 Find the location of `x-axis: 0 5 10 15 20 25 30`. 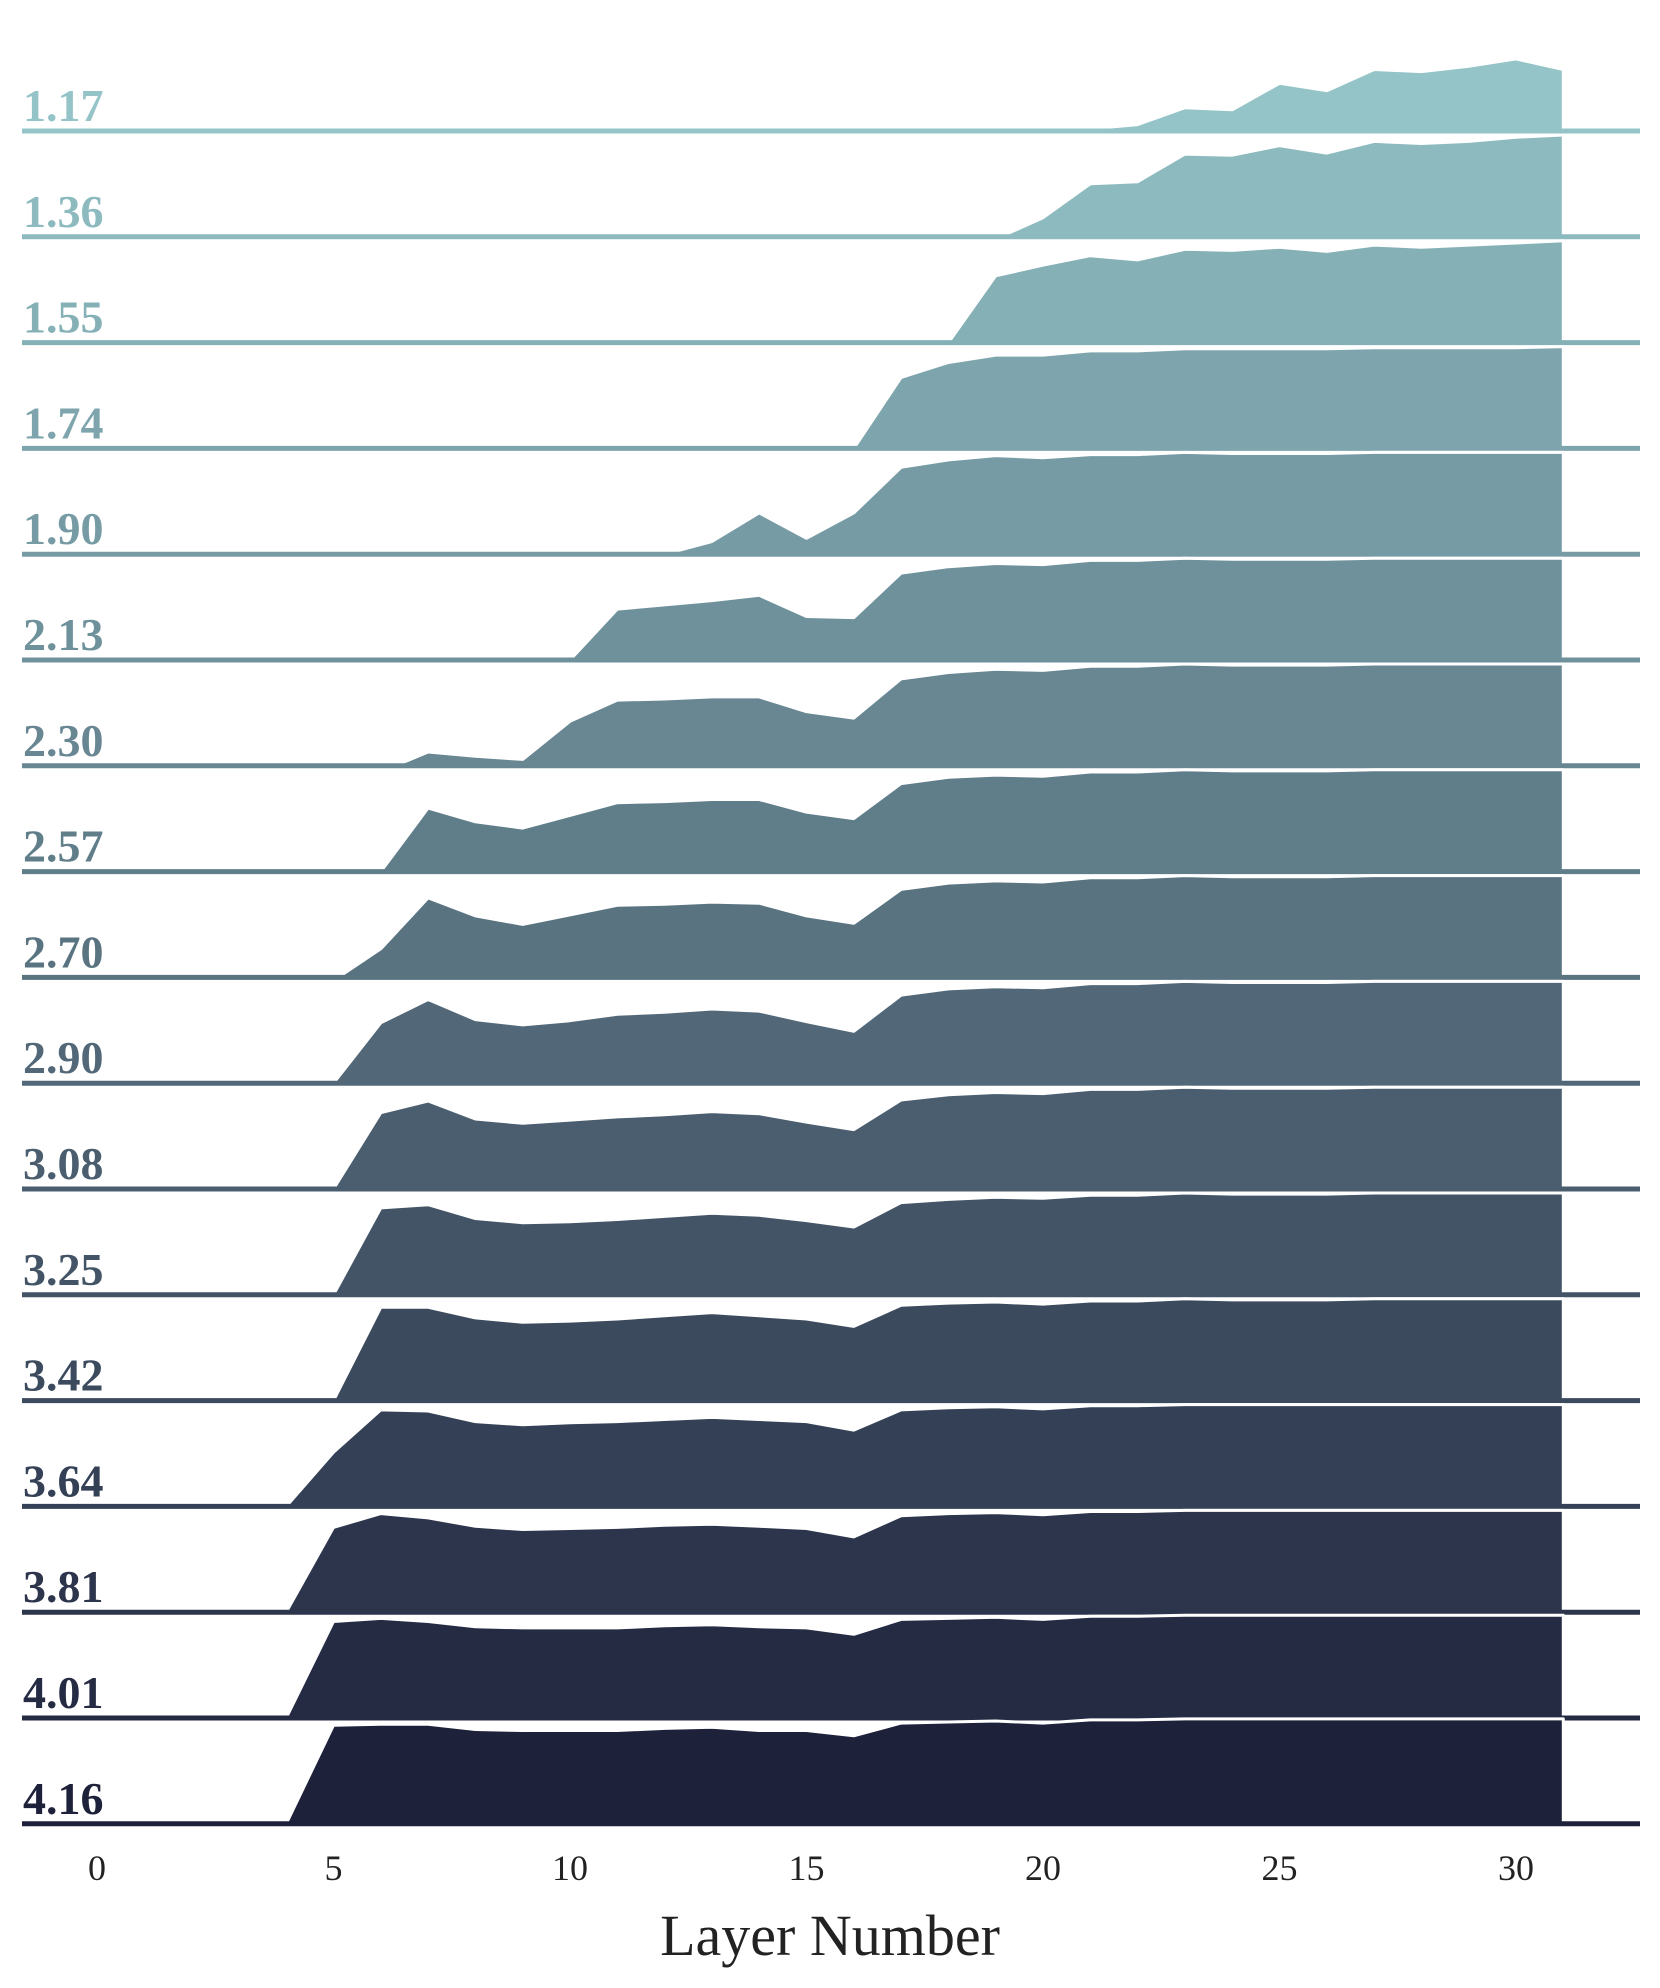

x-axis: 0 5 10 15 20 25 30 is located at coordinates (811, 1868).